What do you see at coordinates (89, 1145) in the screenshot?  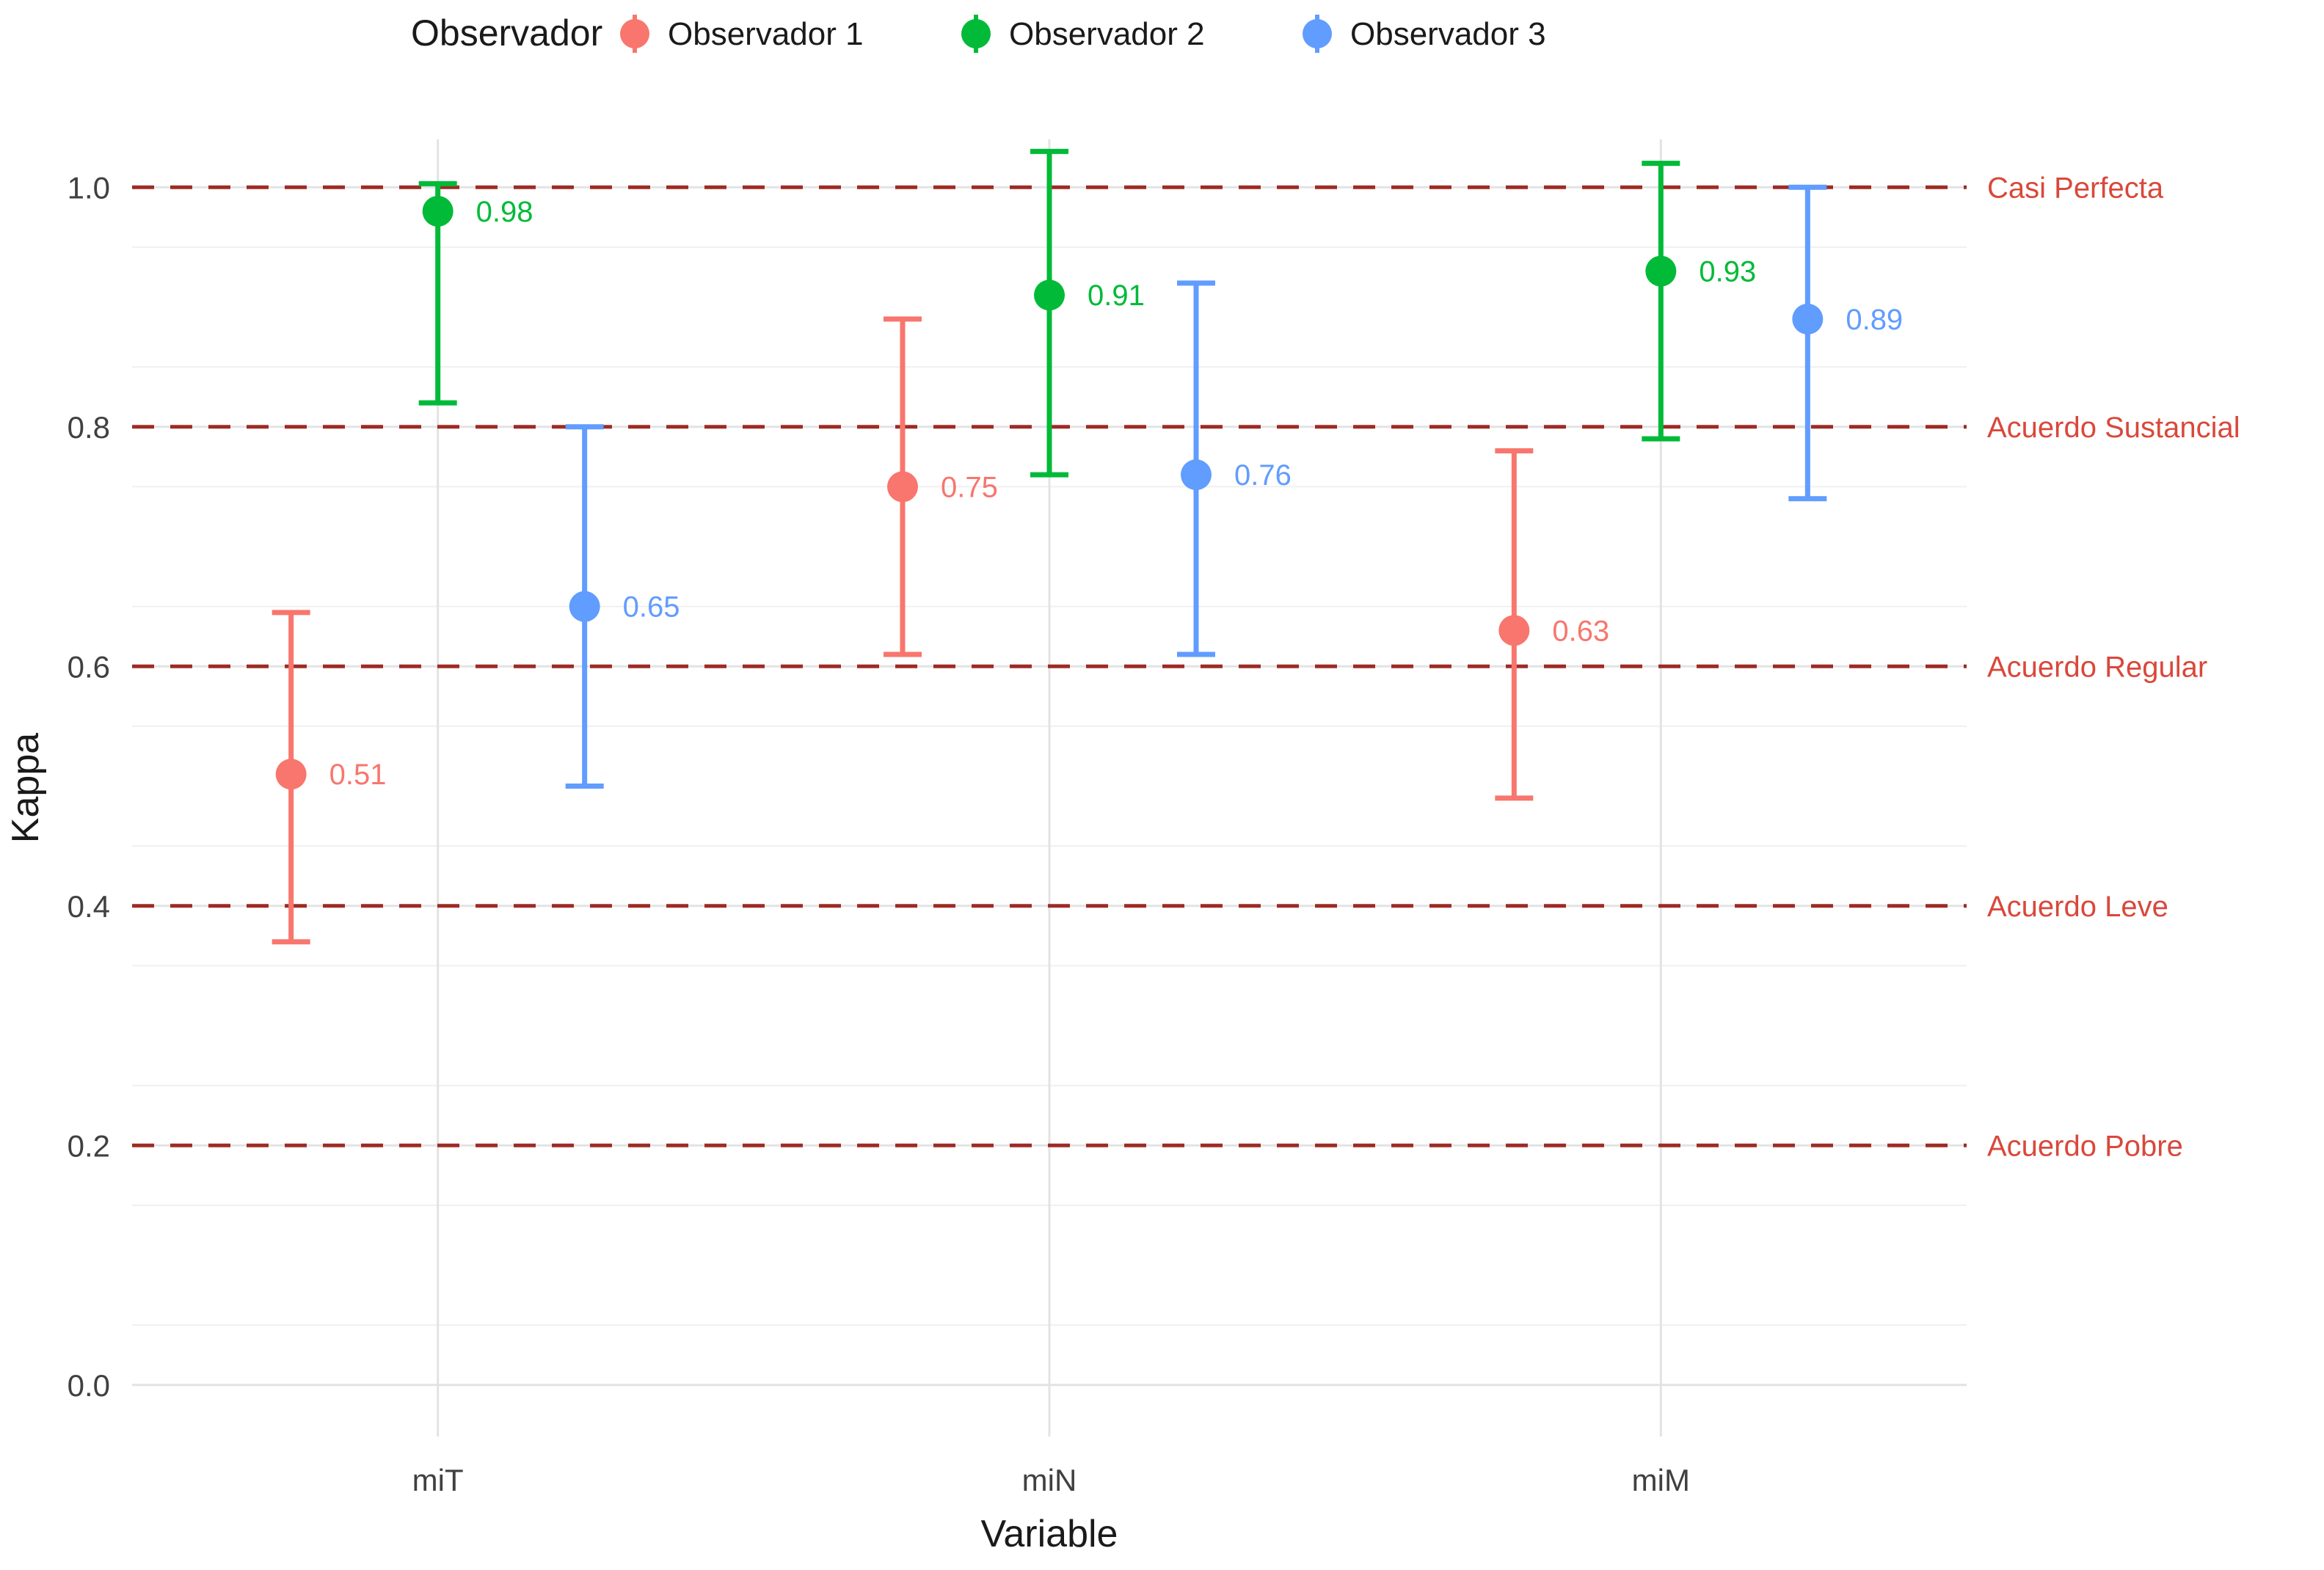 I see `y-tick-label: 0.2` at bounding box center [89, 1145].